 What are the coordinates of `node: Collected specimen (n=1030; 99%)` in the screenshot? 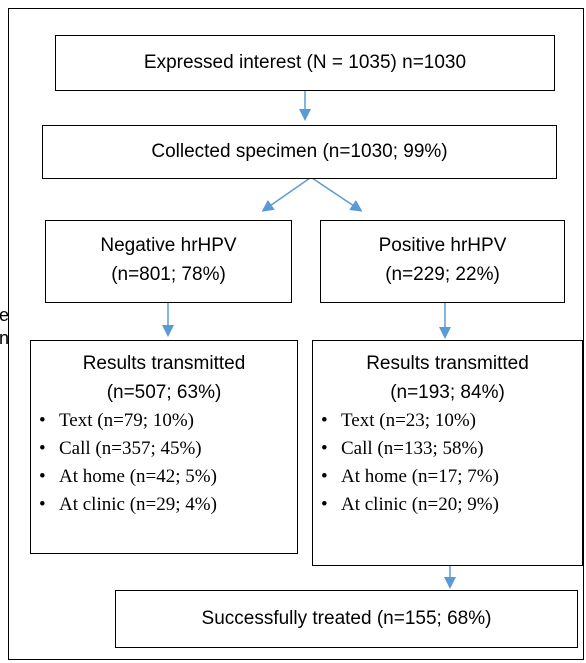 It's located at (299, 152).